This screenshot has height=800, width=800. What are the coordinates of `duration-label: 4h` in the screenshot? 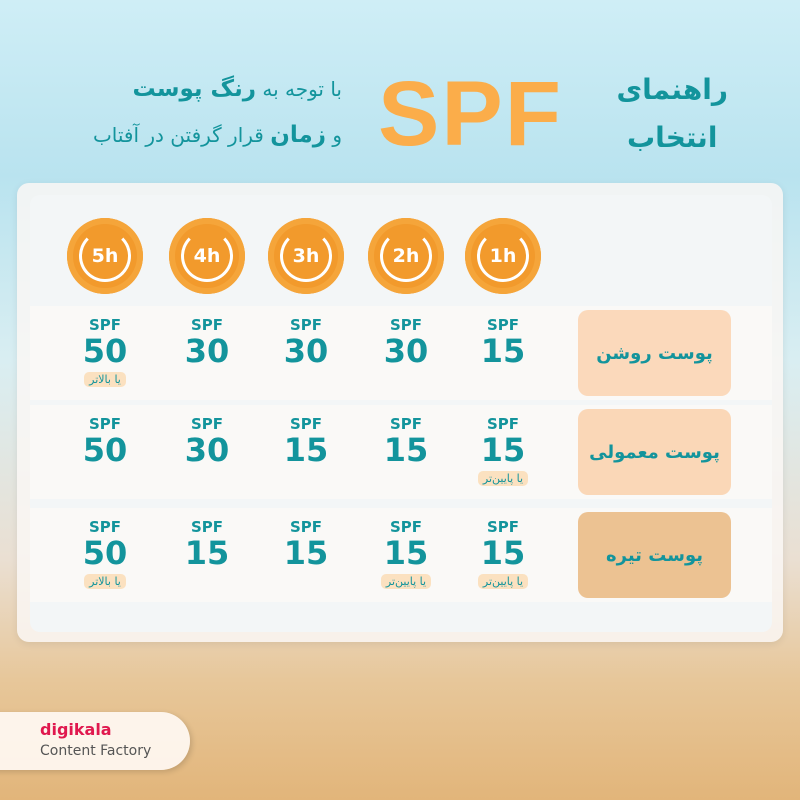 It's located at (207, 256).